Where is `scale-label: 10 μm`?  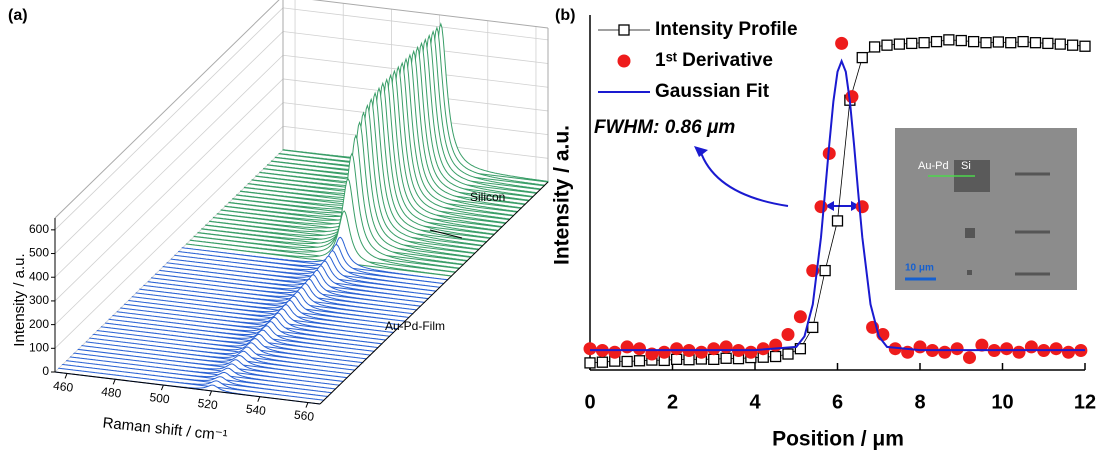 scale-label: 10 μm is located at coordinates (919, 268).